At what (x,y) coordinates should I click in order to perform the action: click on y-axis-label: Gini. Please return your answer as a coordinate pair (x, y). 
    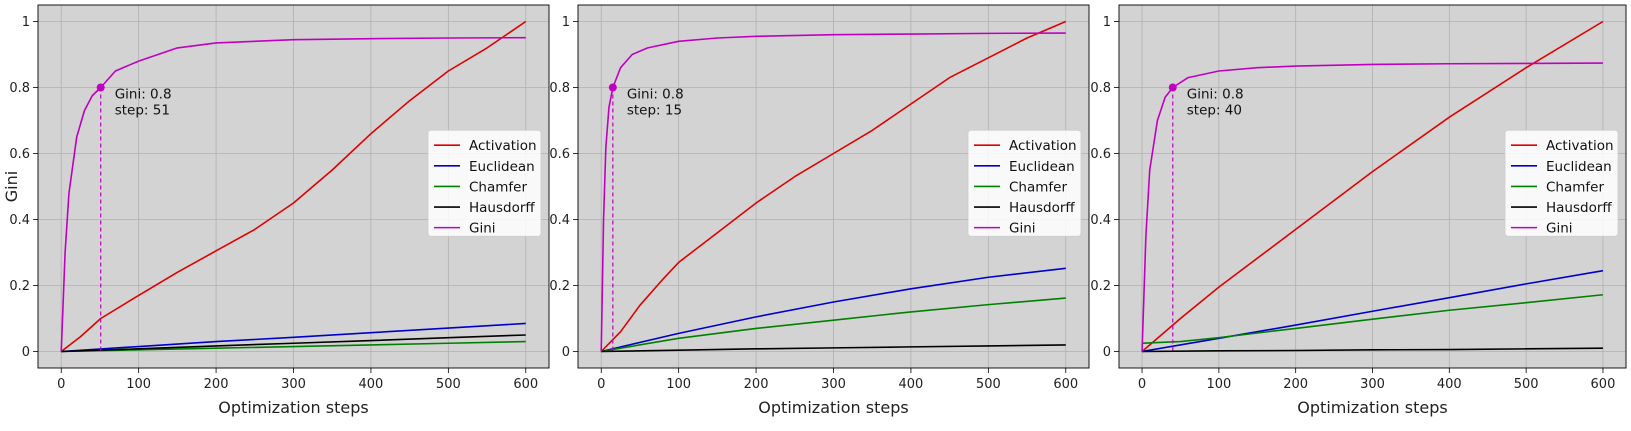
    Looking at the image, I should click on (11, 186).